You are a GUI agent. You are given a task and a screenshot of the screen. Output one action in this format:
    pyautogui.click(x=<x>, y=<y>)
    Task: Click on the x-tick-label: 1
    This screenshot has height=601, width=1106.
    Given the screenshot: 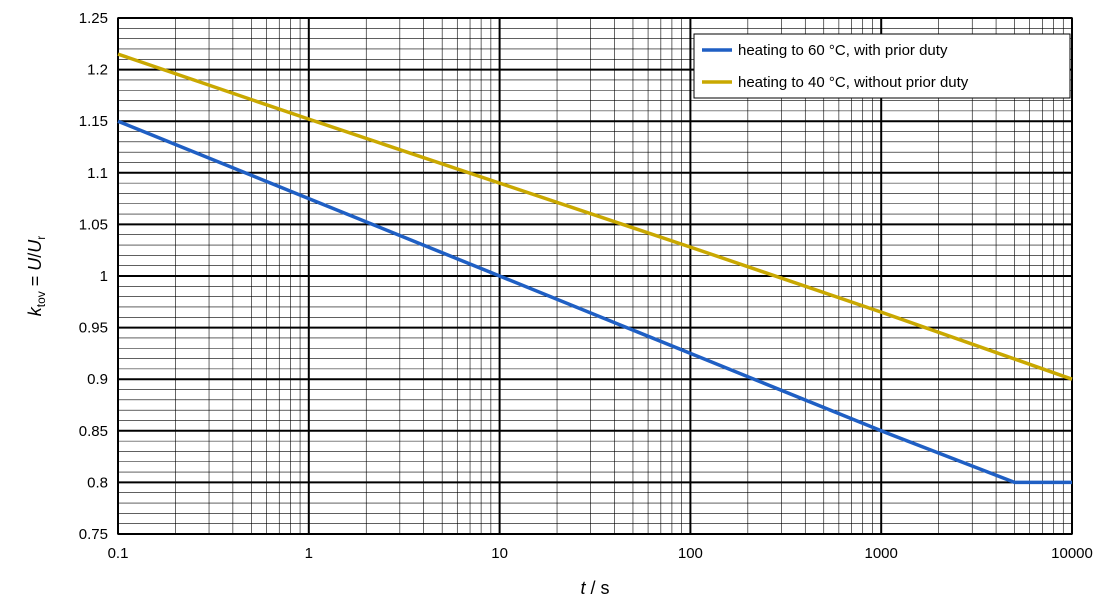 What is the action you would take?
    pyautogui.click(x=309, y=553)
    